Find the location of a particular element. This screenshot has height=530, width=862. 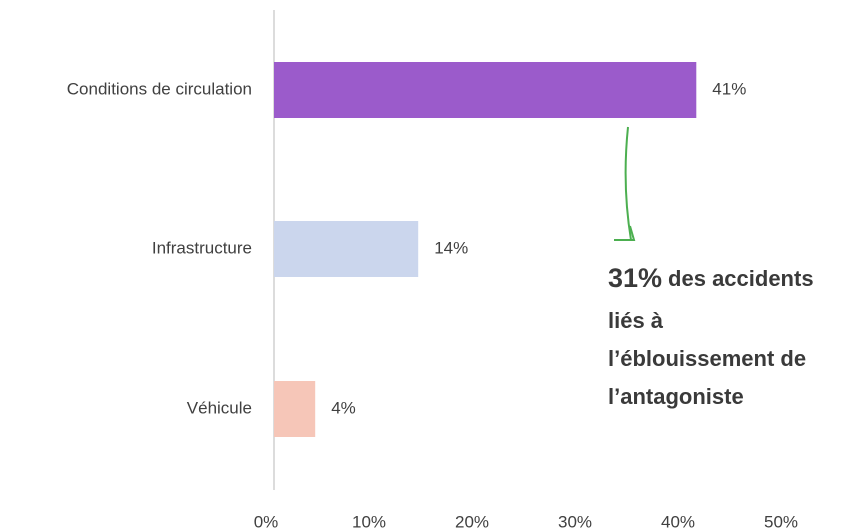

arrow-head is located at coordinates (625, 233).